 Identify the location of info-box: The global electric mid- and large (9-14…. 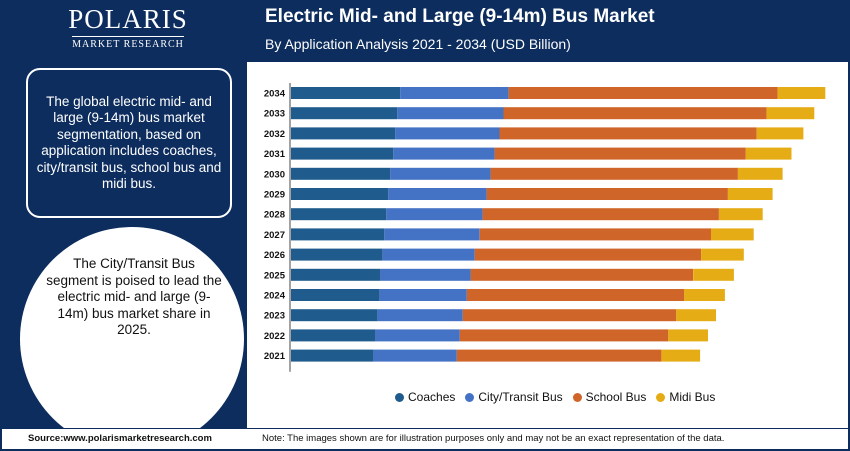
(129, 143).